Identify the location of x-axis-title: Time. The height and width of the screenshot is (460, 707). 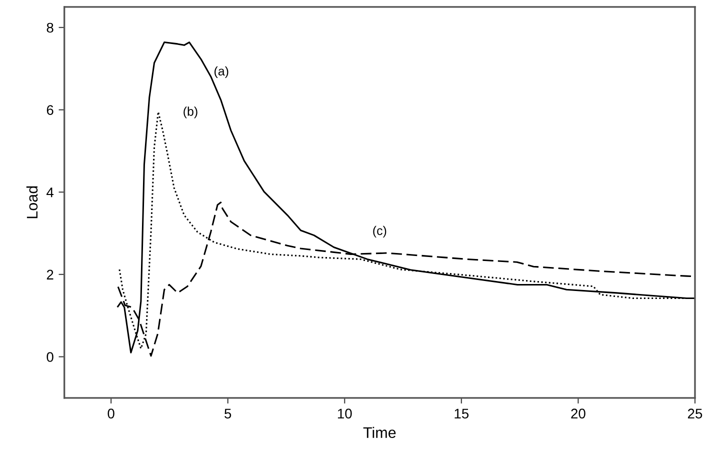
(379, 432).